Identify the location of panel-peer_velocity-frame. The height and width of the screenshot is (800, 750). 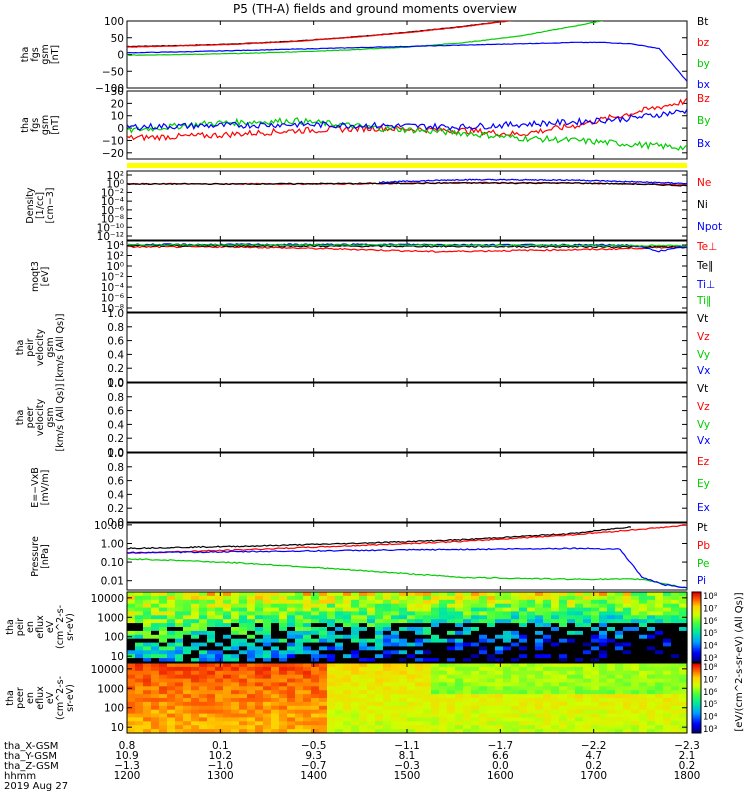
(407, 417).